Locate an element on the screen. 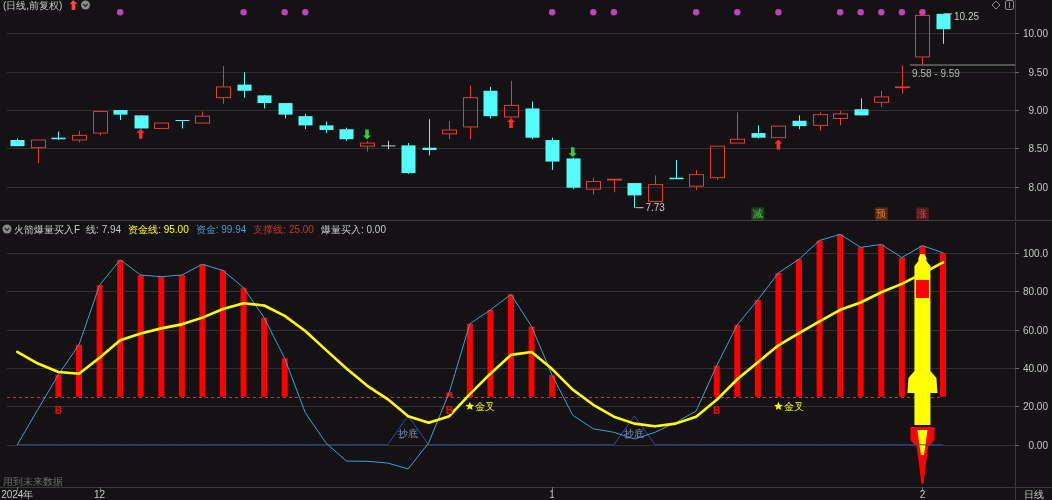 This screenshot has width=1052, height=500. data-label: 涨 is located at coordinates (922, 214).